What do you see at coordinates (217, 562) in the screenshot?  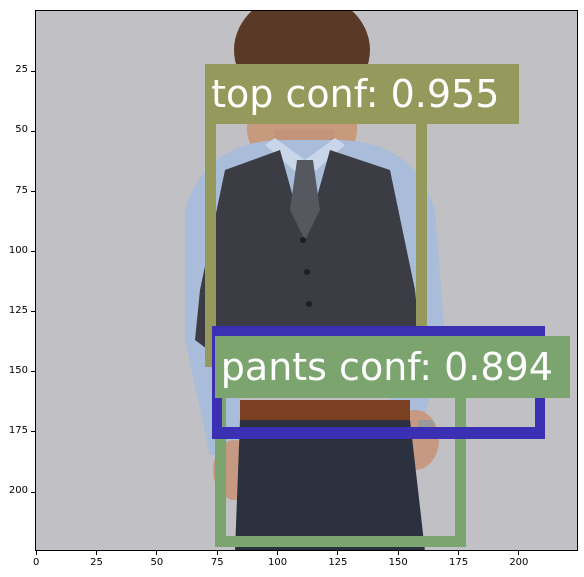 I see `x-tick-label: 75` at bounding box center [217, 562].